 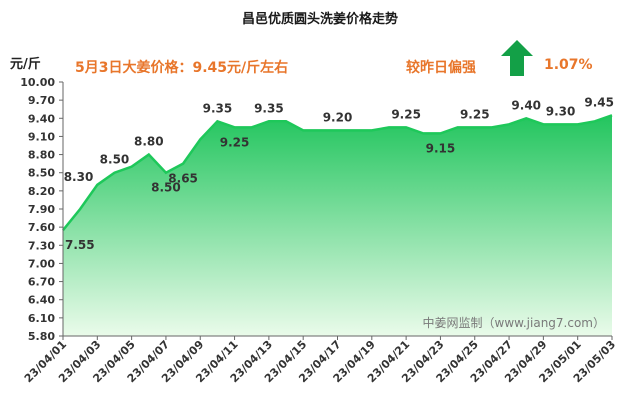 What do you see at coordinates (41, 300) in the screenshot?
I see `y-tick-label: 6.40` at bounding box center [41, 300].